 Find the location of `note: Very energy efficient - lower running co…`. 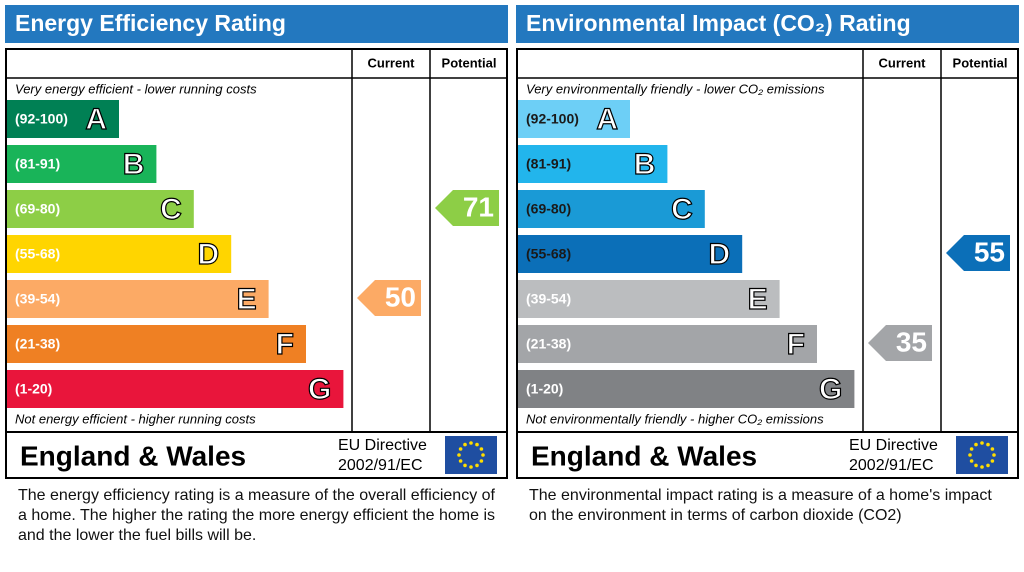

note: Very energy efficient - lower running co… is located at coordinates (136, 88).